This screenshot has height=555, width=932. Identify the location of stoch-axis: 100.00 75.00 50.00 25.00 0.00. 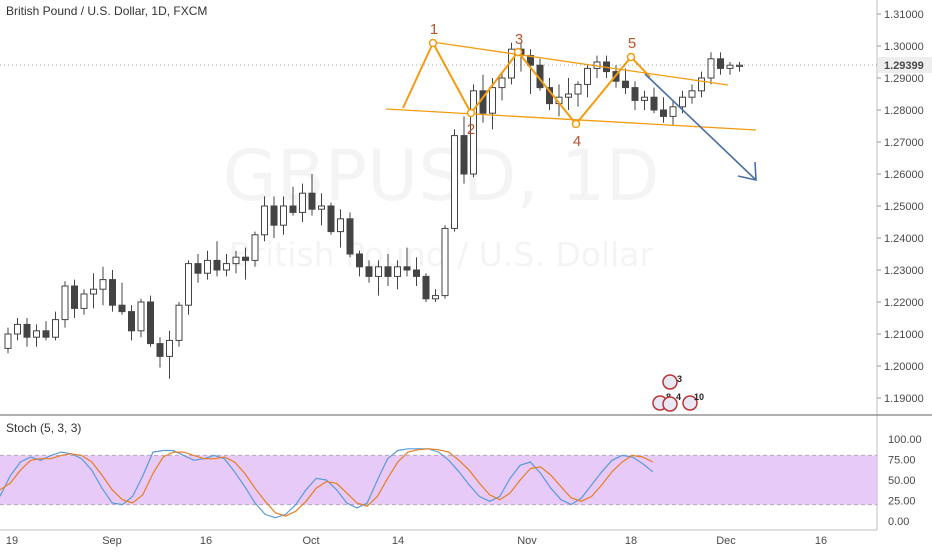
(905, 481).